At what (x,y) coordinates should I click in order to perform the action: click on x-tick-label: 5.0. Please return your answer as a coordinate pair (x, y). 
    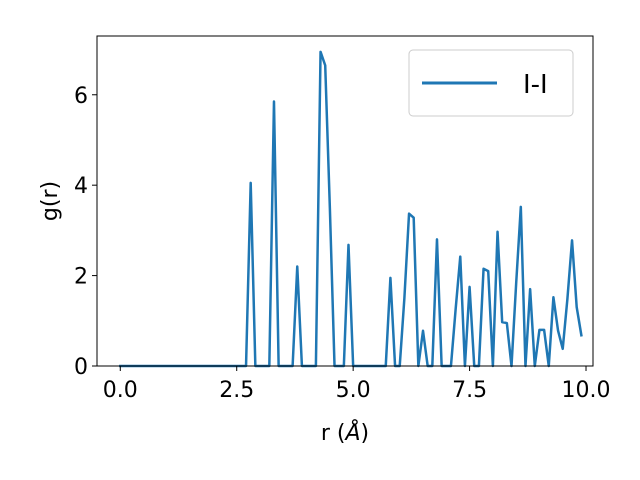
    Looking at the image, I should click on (353, 390).